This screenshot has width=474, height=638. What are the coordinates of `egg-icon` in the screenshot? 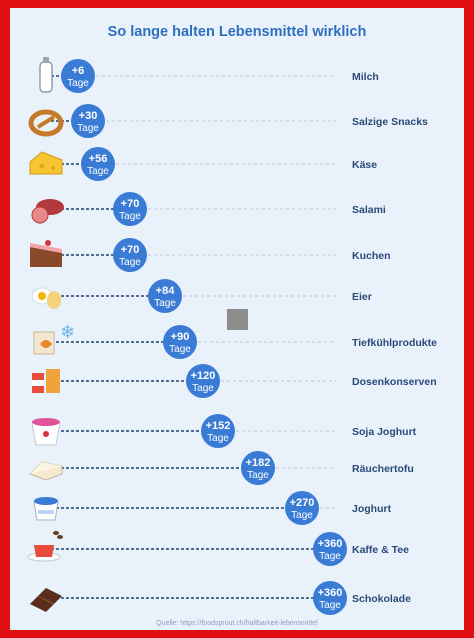 It's located at (46, 298).